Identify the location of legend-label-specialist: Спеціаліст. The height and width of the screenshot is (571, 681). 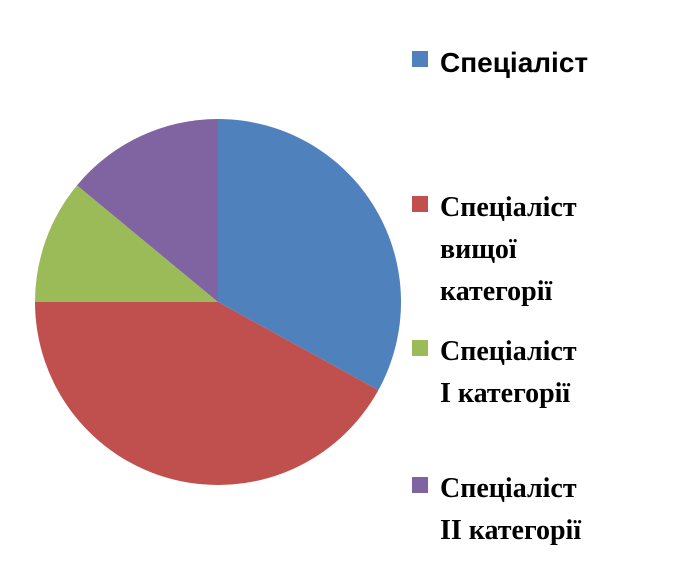
(514, 62).